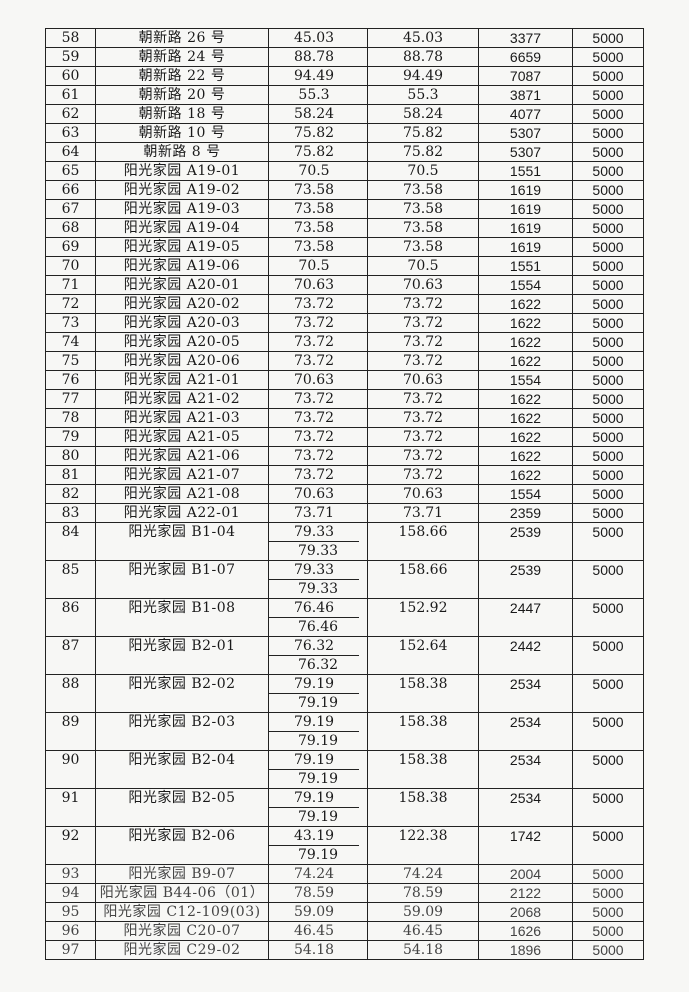  I want to click on table-row: 67 阳光家园 A19-03 73.58 73.58 1619 5000, so click(344, 209).